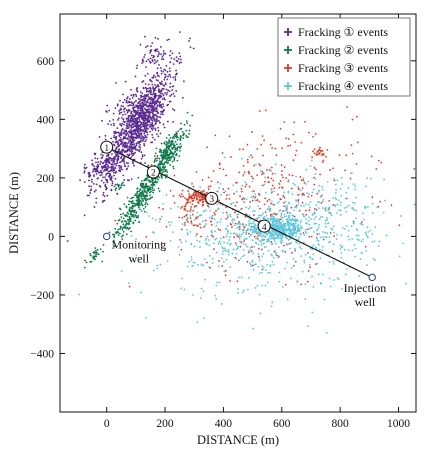 Image resolution: width=430 pixels, height=455 pixels. Describe the element at coordinates (224, 424) in the screenshot. I see `x-tick-label: 400` at that location.